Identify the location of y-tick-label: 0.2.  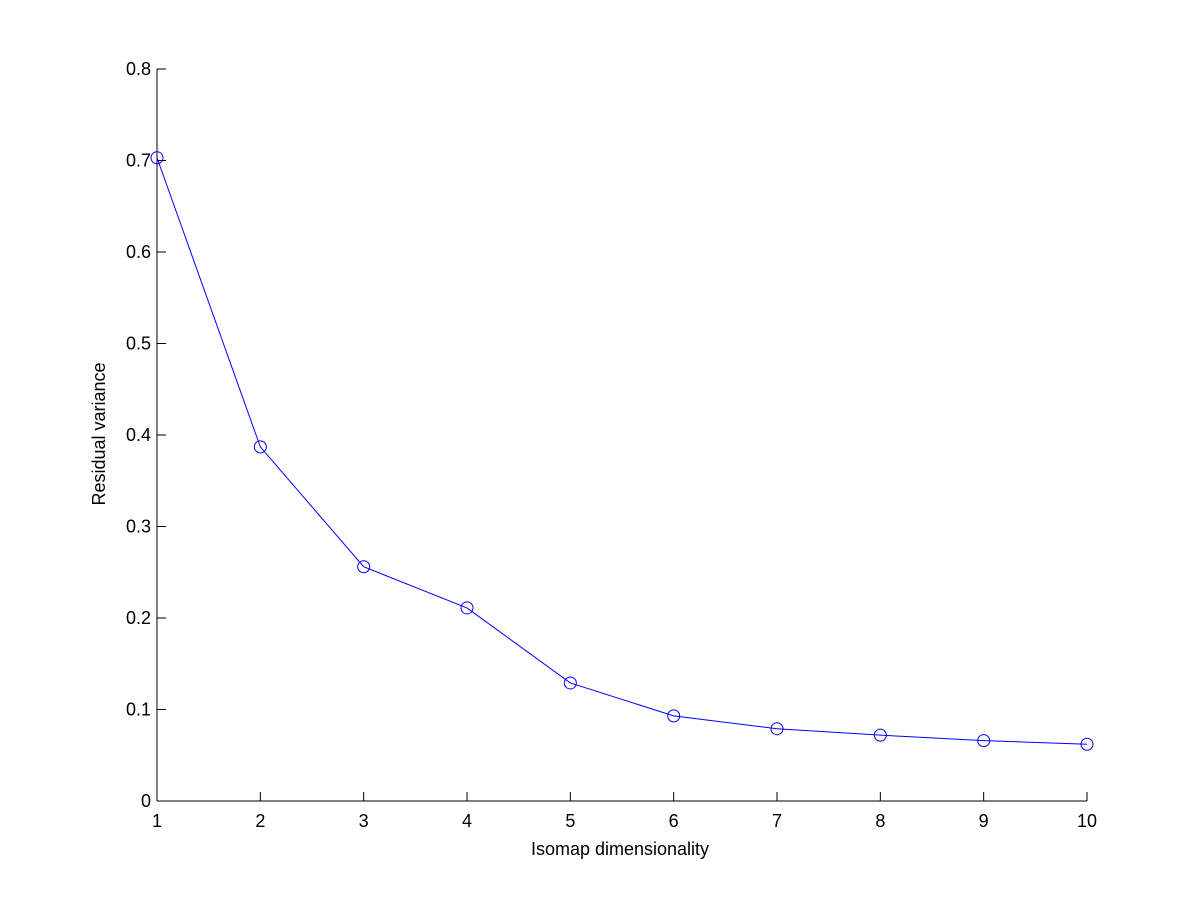
(138, 618).